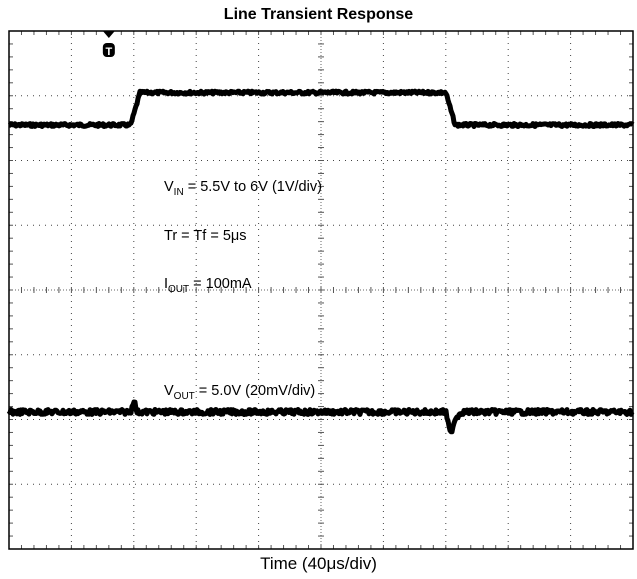 The image size is (637, 579). I want to click on trigger-box, so click(108, 50).